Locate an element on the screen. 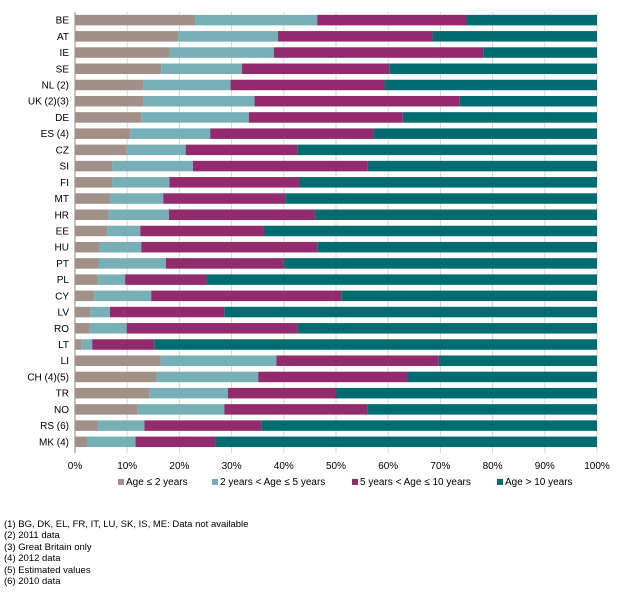  footnote: (5) Estimated values is located at coordinates (47, 570).